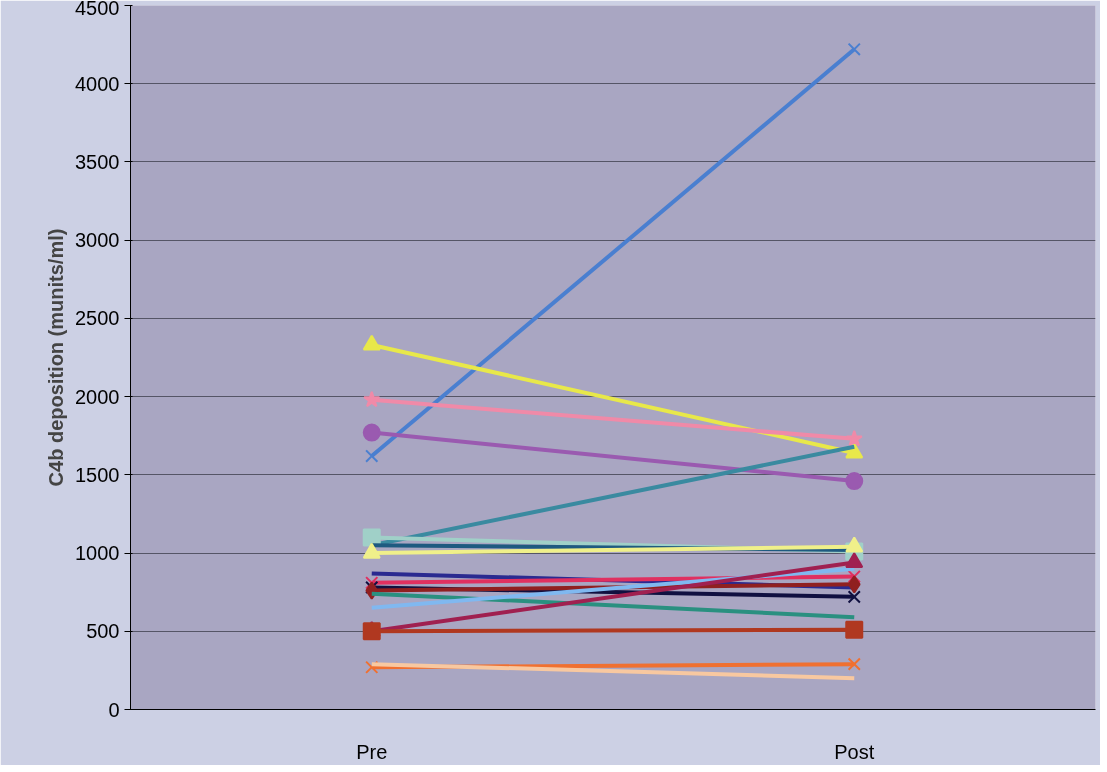 The image size is (1107, 772). I want to click on y-tick-label: 3500, so click(97, 161).